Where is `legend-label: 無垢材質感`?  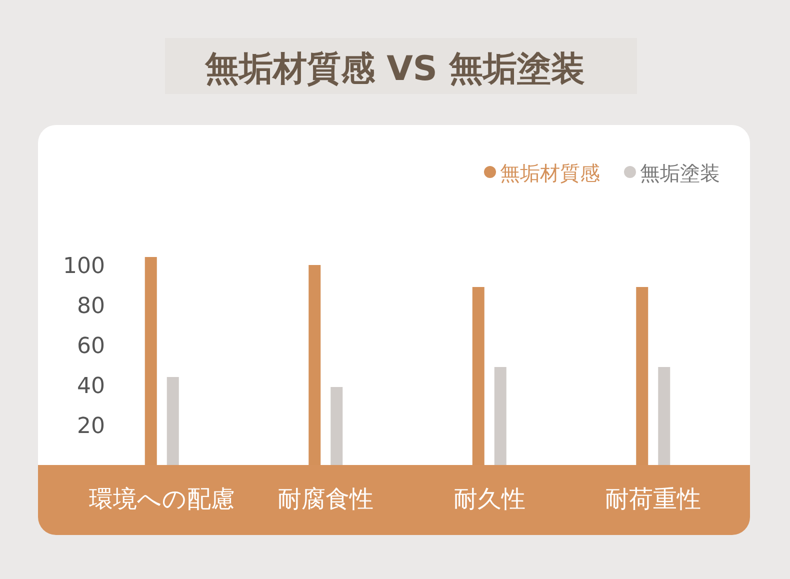 legend-label: 無垢材質感 is located at coordinates (550, 173).